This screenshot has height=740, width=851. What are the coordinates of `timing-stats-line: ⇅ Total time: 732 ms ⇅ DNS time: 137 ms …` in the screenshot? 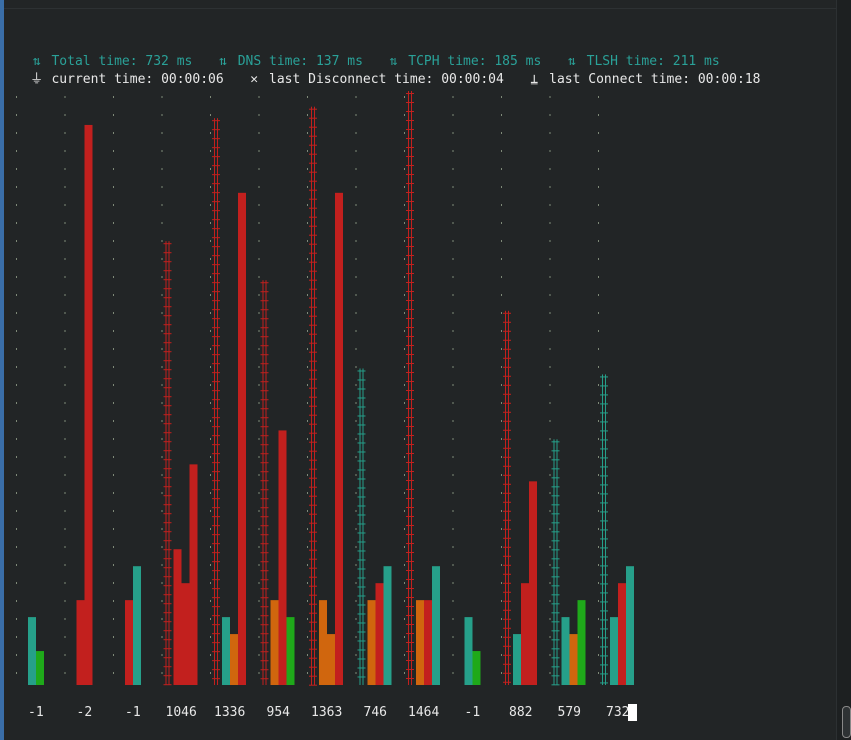 It's located at (367, 53).